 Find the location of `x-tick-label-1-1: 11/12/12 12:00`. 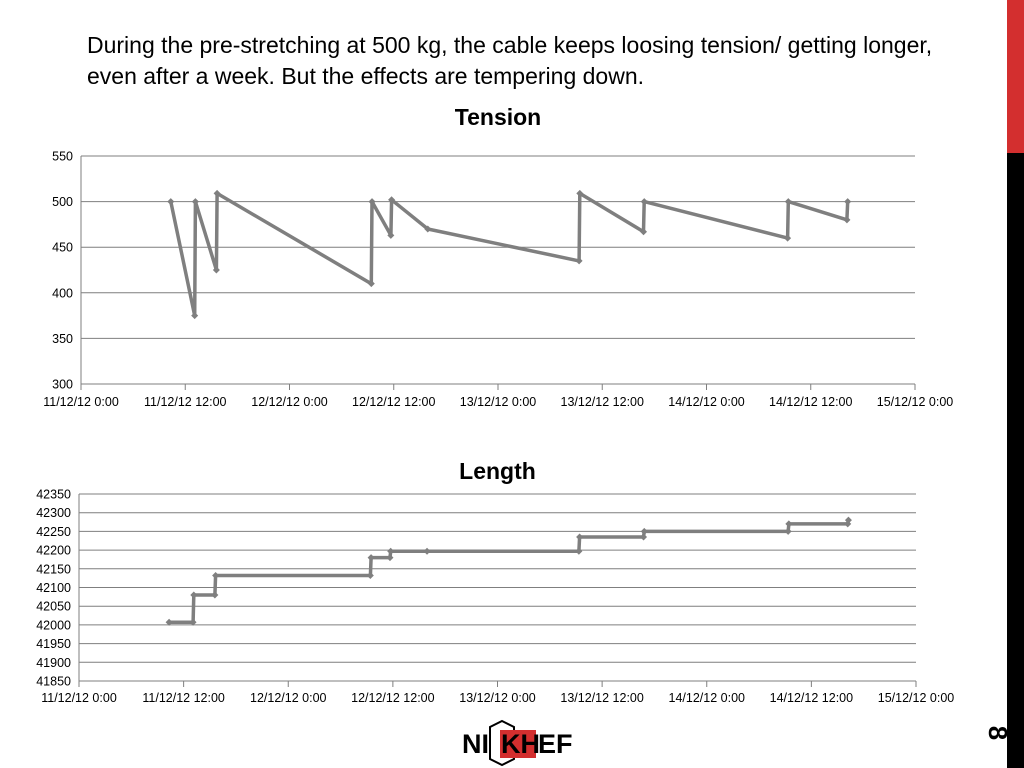

x-tick-label-1-1: 11/12/12 12:00 is located at coordinates (183, 698).